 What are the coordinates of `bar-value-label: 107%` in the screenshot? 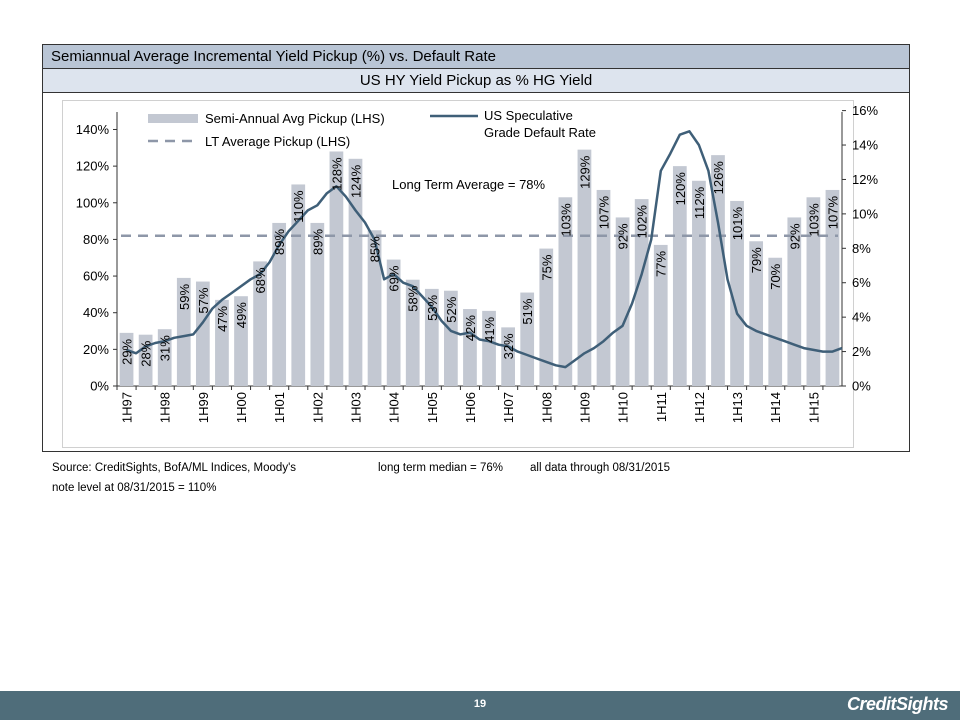 It's located at (832, 213).